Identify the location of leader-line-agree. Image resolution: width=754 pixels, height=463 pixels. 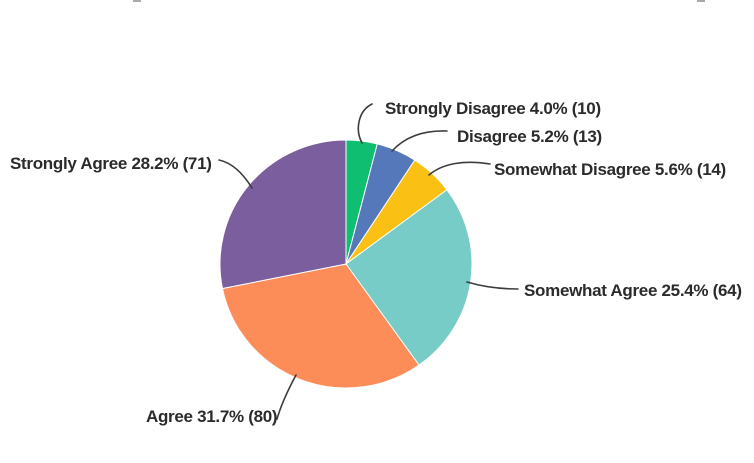
(286, 397).